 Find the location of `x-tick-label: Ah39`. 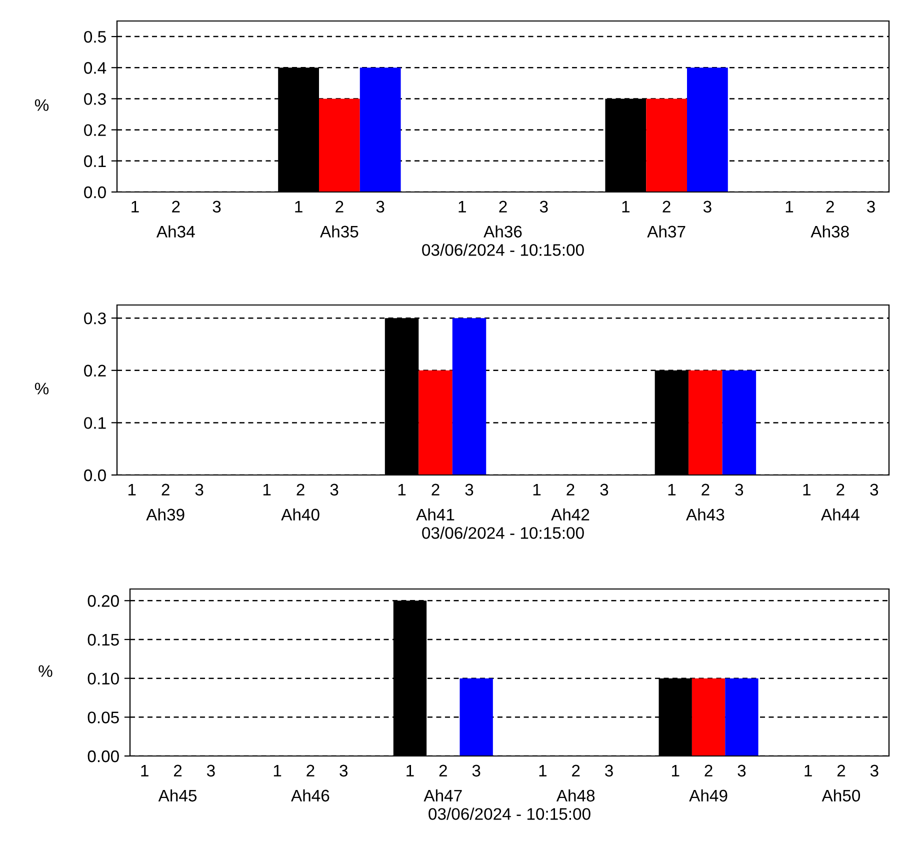

x-tick-label: Ah39 is located at coordinates (165, 514).